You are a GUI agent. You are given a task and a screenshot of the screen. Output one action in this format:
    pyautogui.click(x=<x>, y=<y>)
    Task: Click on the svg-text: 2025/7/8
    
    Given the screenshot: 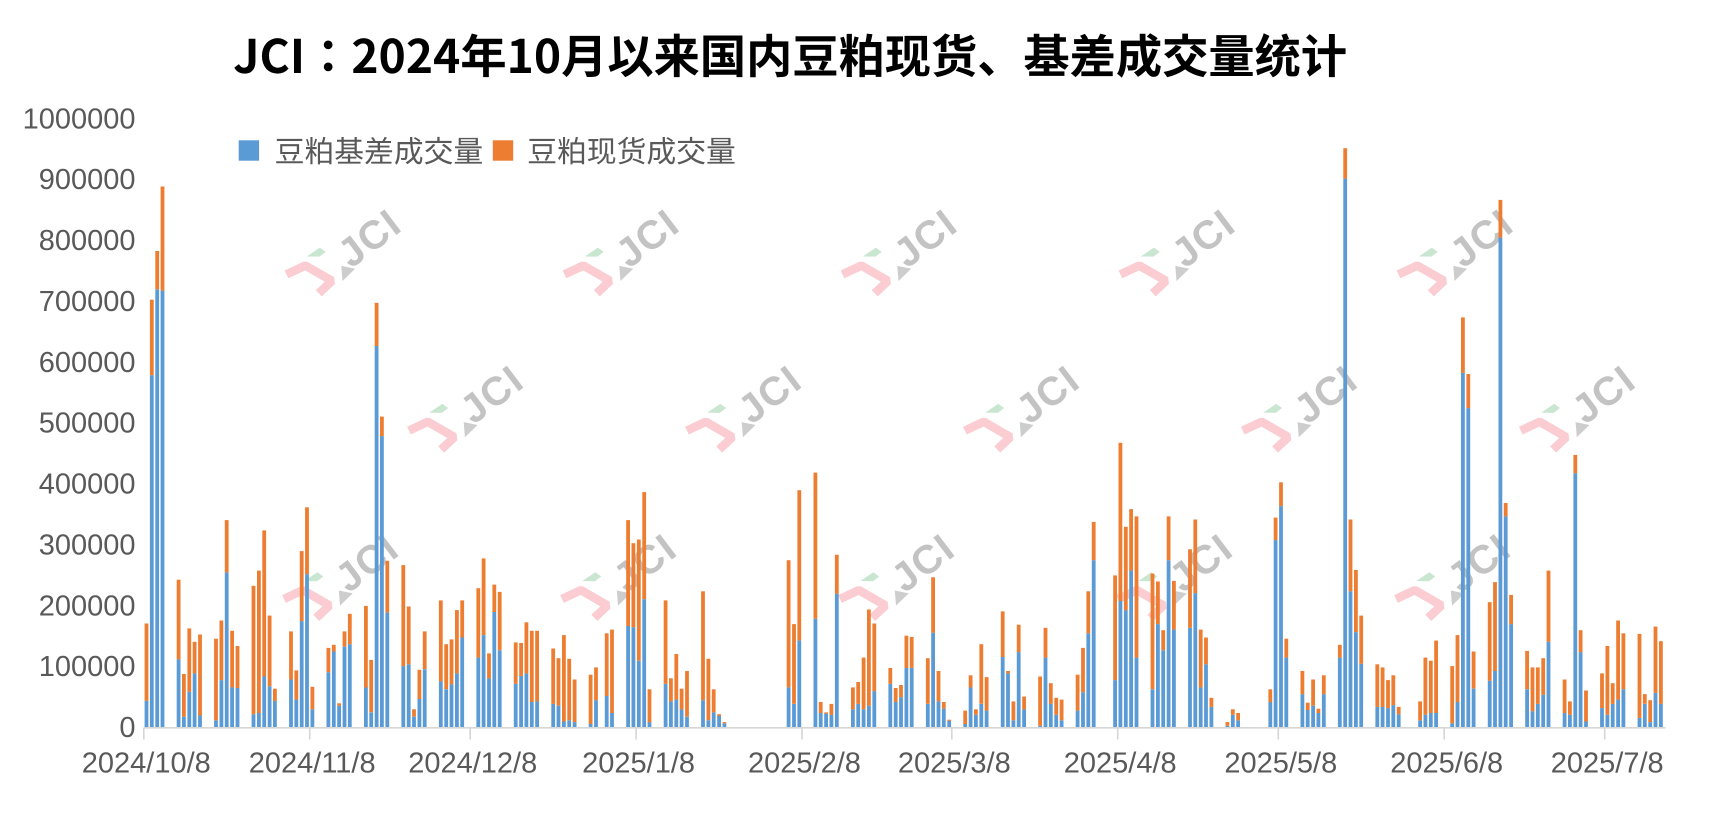 What is the action you would take?
    pyautogui.click(x=1607, y=764)
    